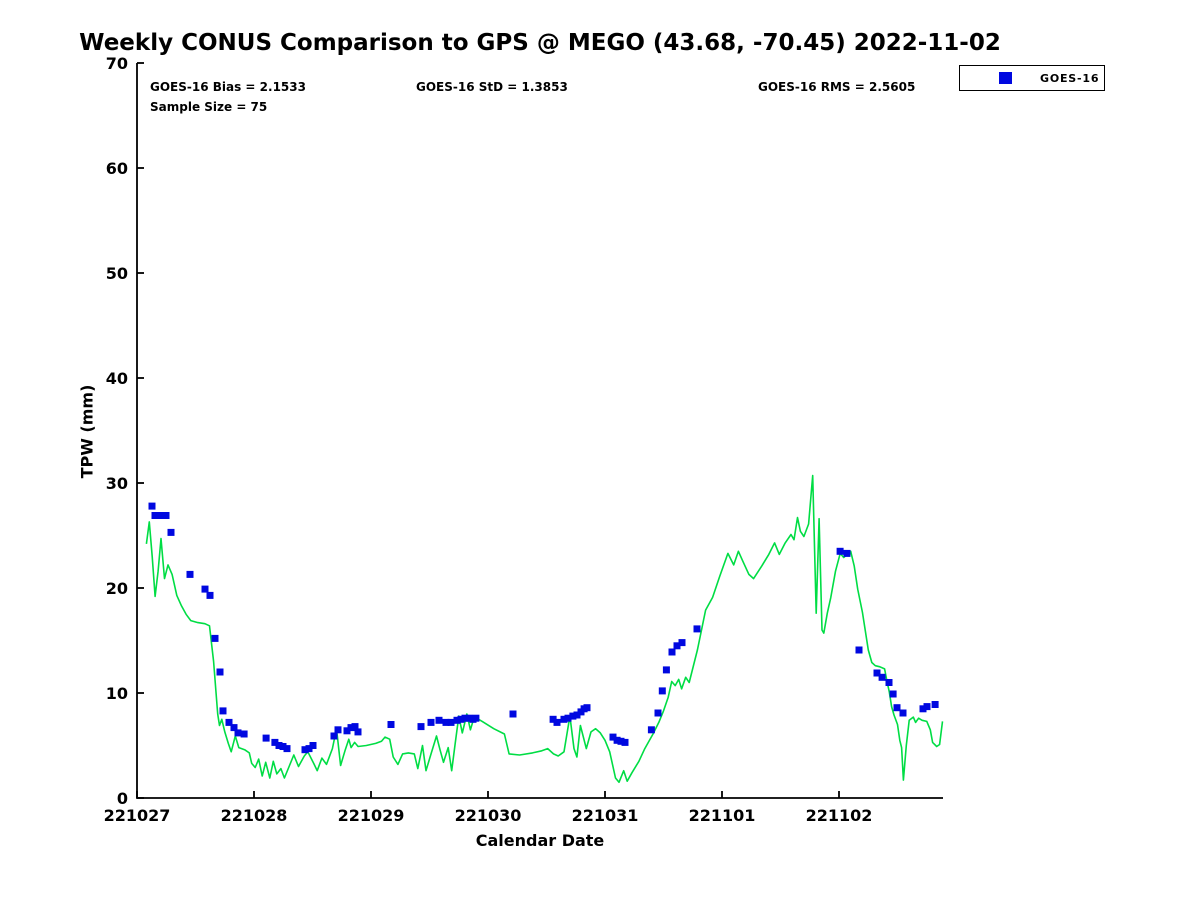 The height and width of the screenshot is (900, 1200). Describe the element at coordinates (1070, 78) in the screenshot. I see `legend-label: GOES-16` at that location.